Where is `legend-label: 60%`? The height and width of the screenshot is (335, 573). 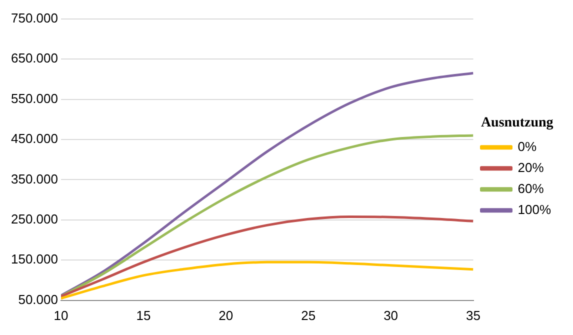 legend-label: 60% is located at coordinates (531, 188).